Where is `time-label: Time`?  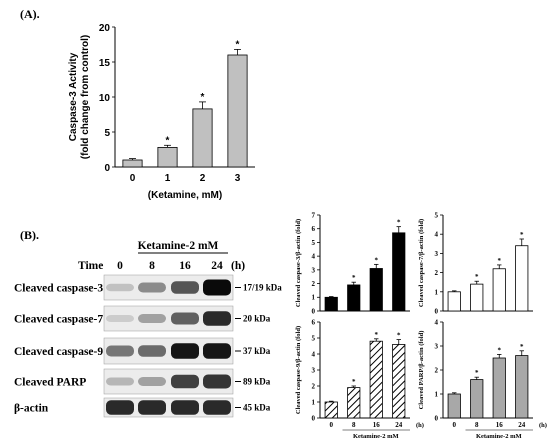 time-label: Time is located at coordinates (90, 266).